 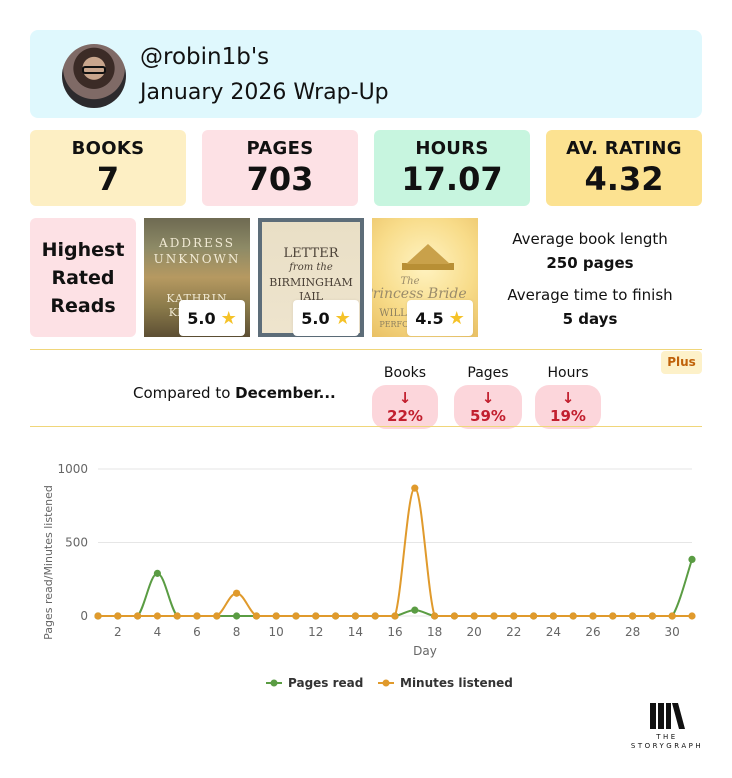 I want to click on x-tick-label: 10, so click(x=276, y=632).